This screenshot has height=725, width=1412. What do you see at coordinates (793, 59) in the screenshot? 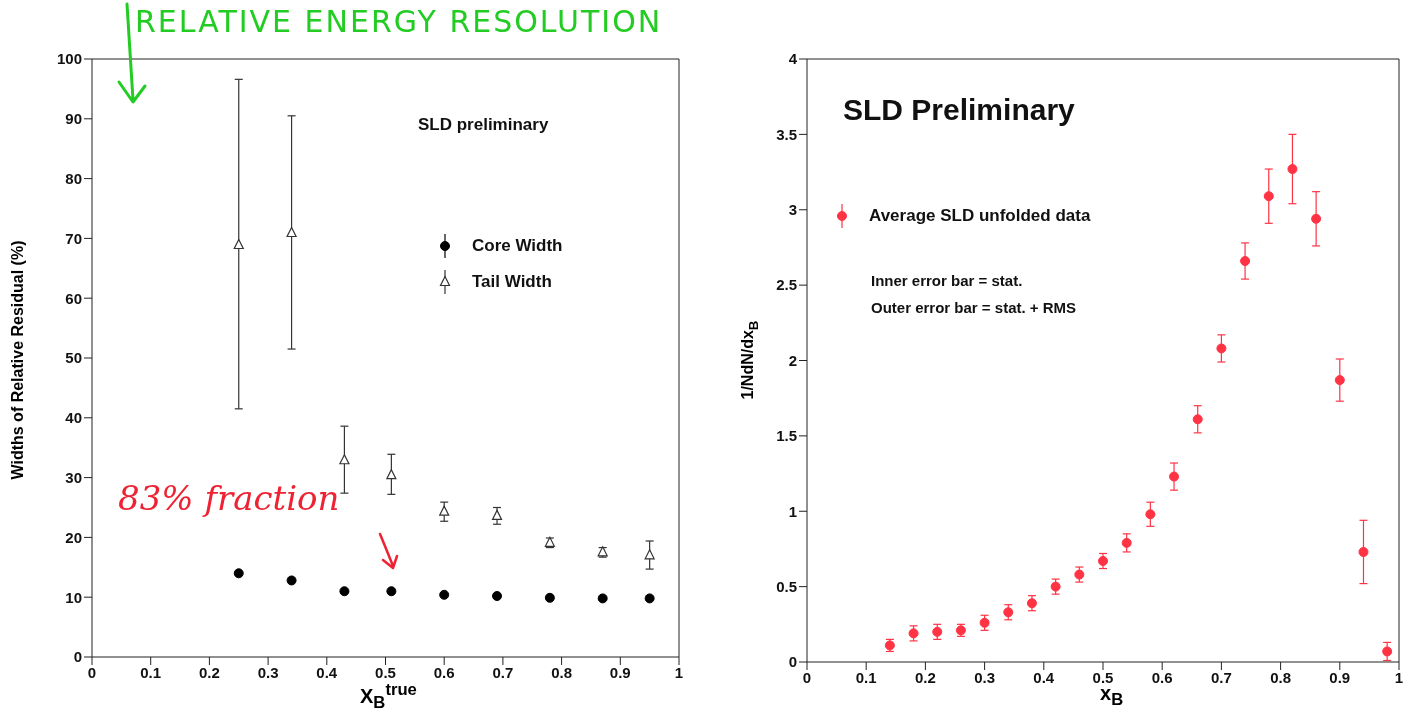
I see `y-tick-label: 4` at bounding box center [793, 59].